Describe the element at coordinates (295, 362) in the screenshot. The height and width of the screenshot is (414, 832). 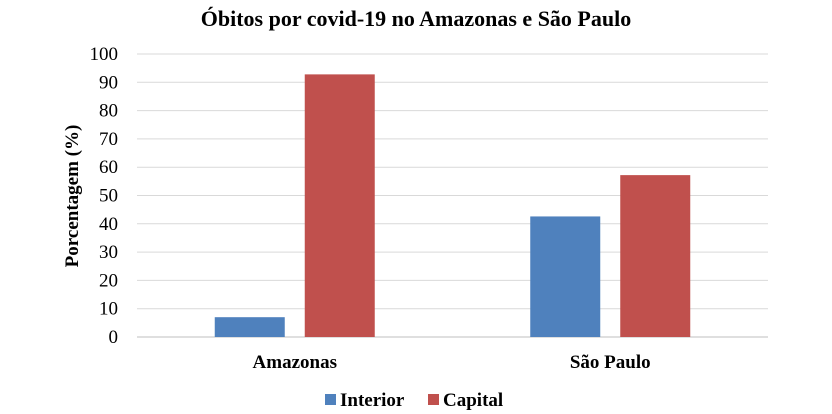
I see `x-category-label: Amazonas` at that location.